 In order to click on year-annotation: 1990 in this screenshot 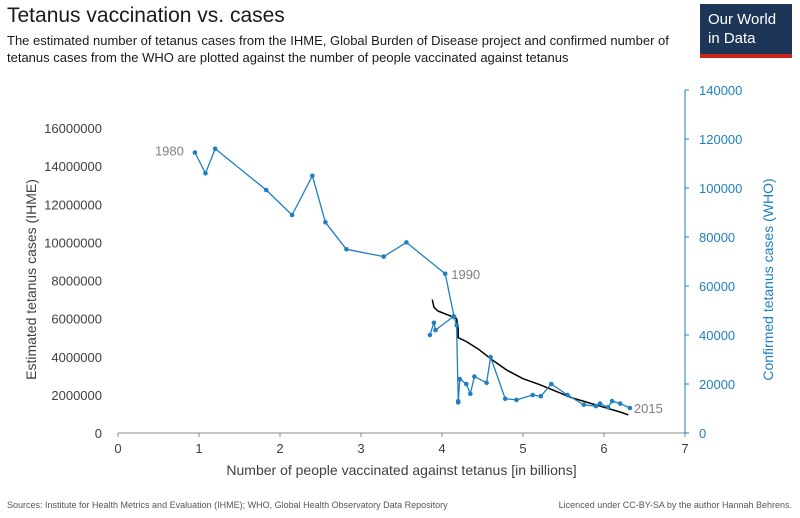, I will do `click(465, 274)`.